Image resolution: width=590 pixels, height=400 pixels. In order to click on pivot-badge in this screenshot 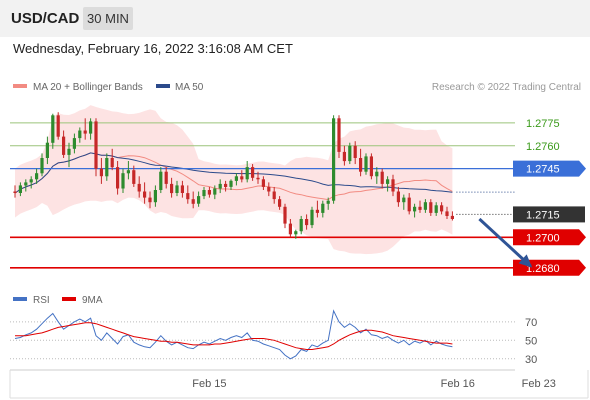, I will do `click(549, 168)`.